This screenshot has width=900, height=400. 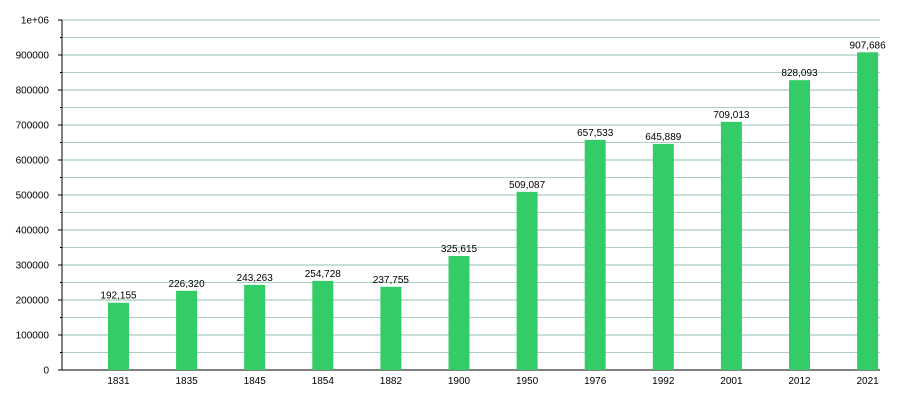 What do you see at coordinates (323, 381) in the screenshot?
I see `x-tick-label: 1854` at bounding box center [323, 381].